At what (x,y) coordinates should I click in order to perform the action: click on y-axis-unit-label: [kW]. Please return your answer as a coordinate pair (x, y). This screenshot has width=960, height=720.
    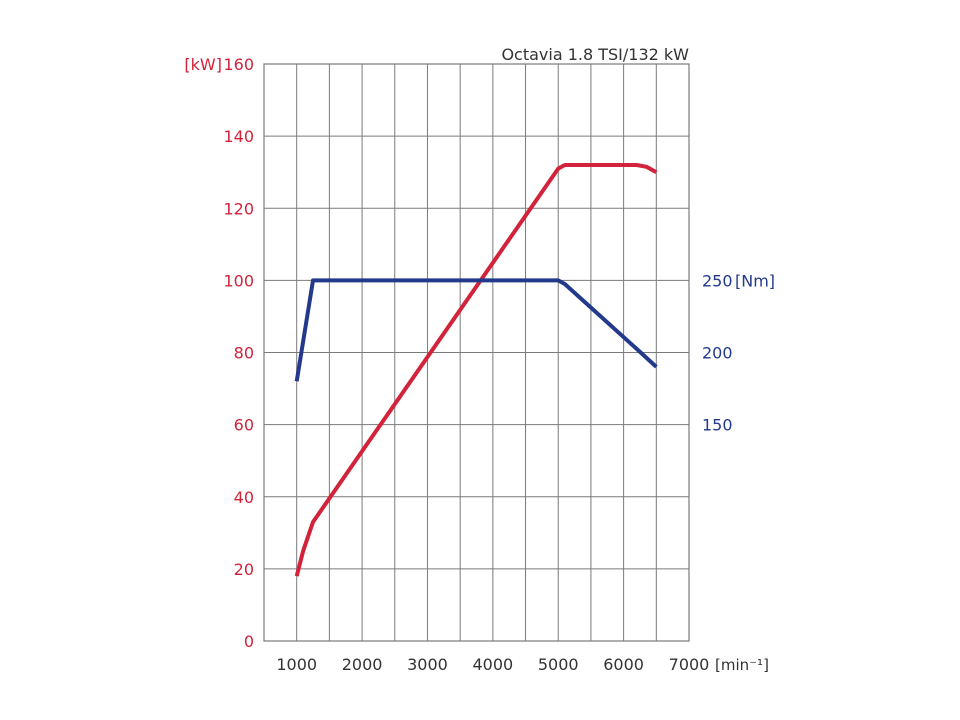
    Looking at the image, I should click on (203, 64).